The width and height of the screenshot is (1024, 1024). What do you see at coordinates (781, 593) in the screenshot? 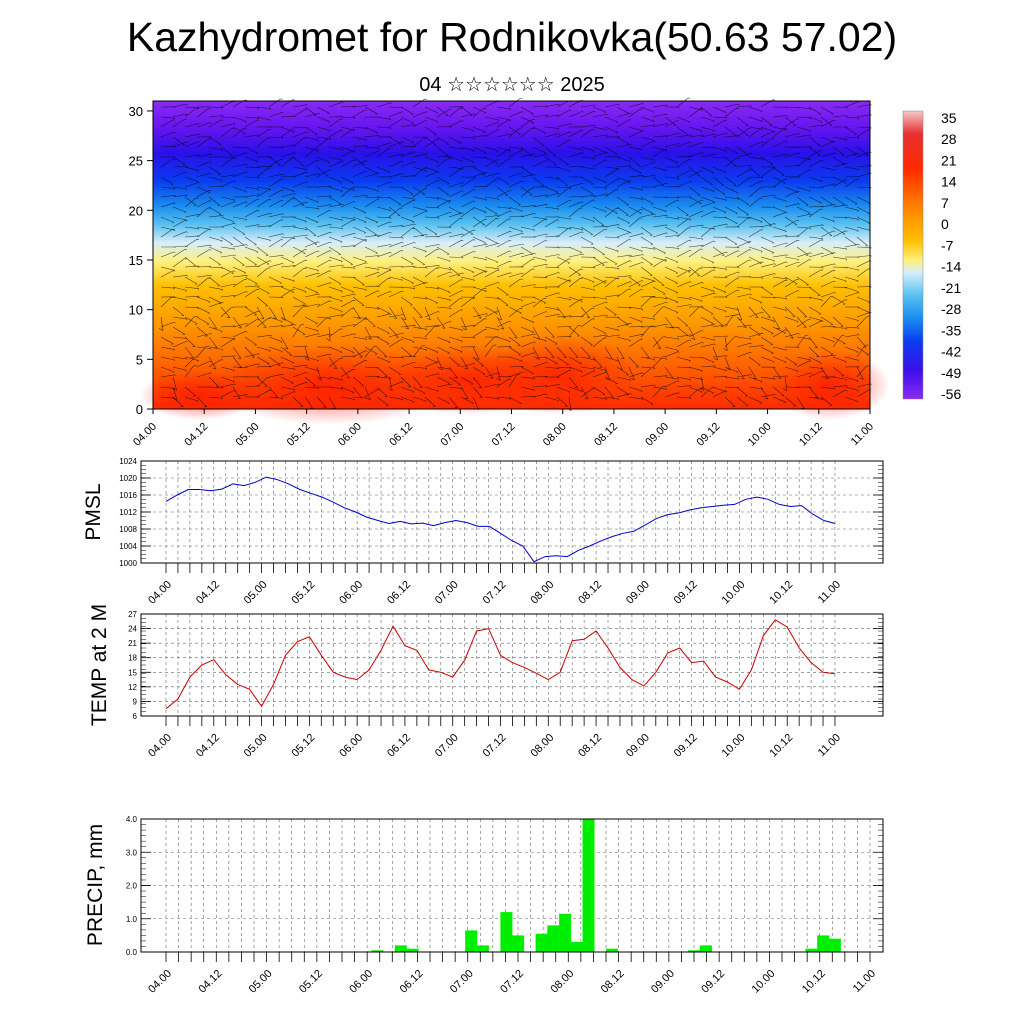
I see `pmsl-x-tick-label: 10.12` at bounding box center [781, 593].